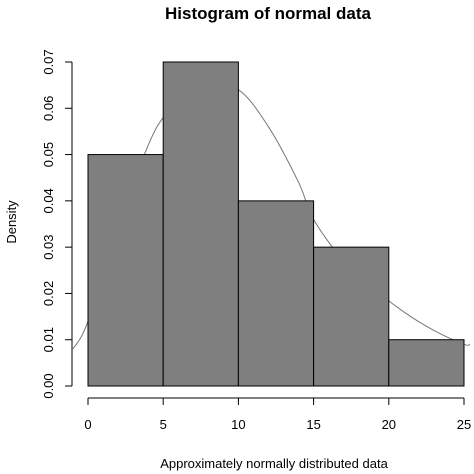 The image size is (474, 474). What do you see at coordinates (268, 13) in the screenshot?
I see `chart-title: Histogram of normal data` at bounding box center [268, 13].